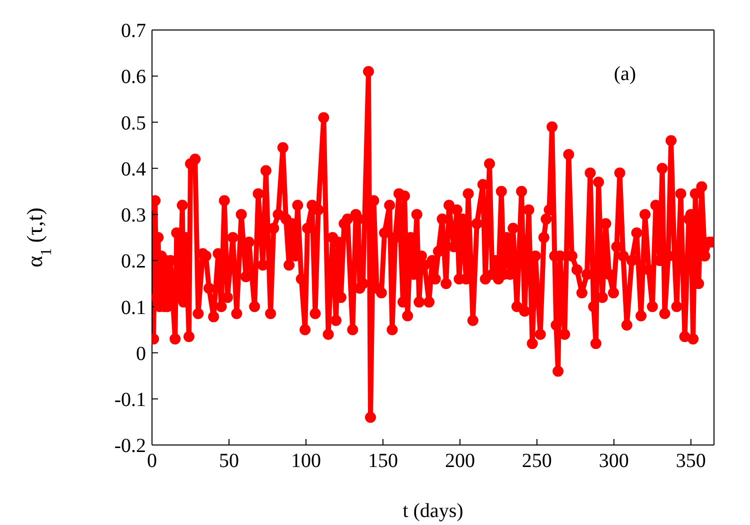  I want to click on y-tick-label: 0.2, so click(133, 261).